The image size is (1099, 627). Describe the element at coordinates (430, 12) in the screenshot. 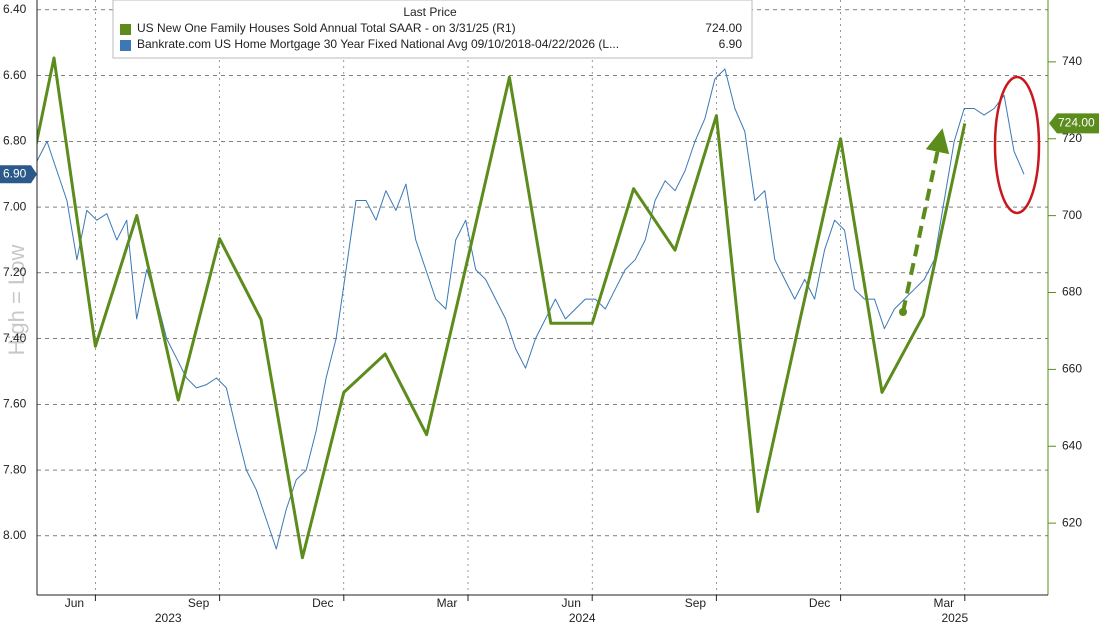

I see `legend-title: Last Price` at that location.